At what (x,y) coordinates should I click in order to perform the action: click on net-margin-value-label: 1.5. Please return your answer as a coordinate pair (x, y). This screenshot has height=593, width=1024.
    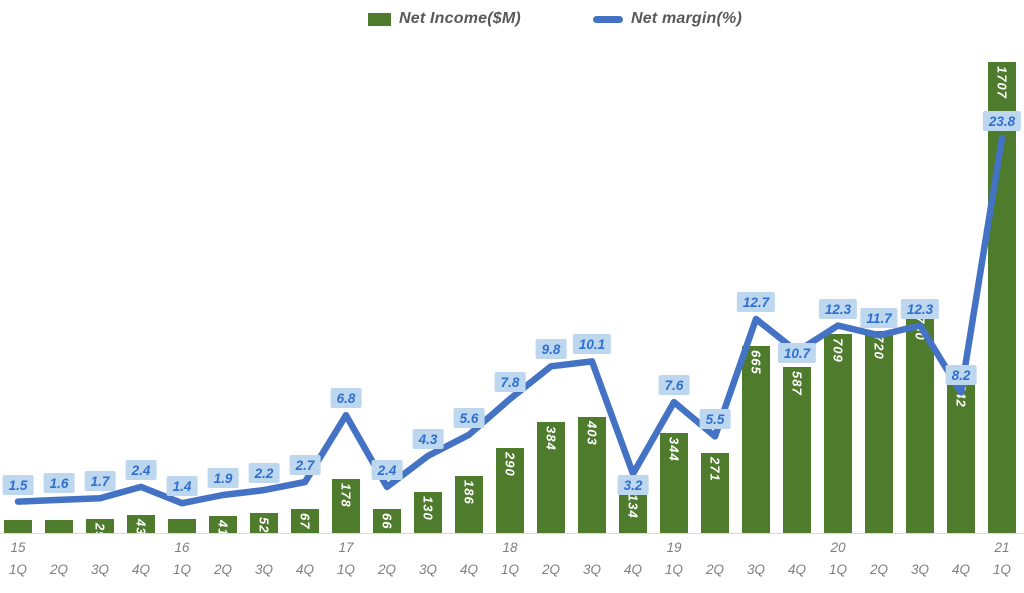
    Looking at the image, I should click on (18, 484).